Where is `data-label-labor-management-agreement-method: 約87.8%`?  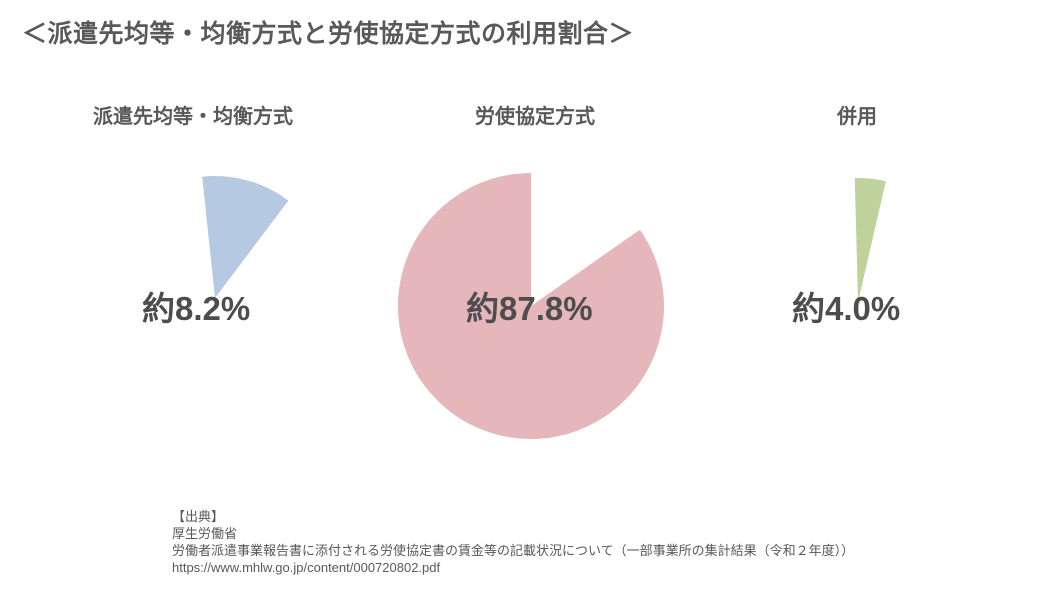
data-label-labor-management-agreement-method: 約87.8% is located at coordinates (529, 308).